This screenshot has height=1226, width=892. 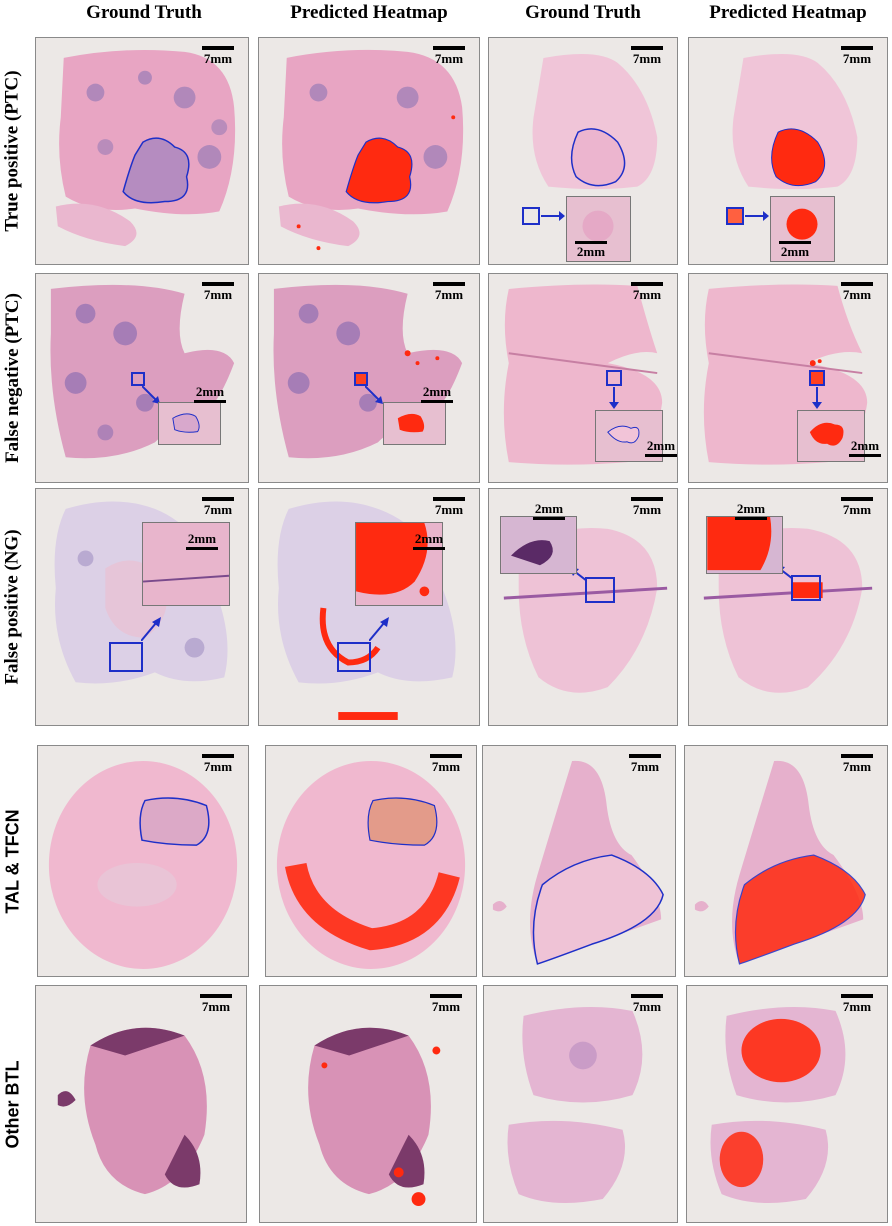 I want to click on fn-heatmap-panel-2: 2mm 7mm, so click(x=788, y=378).